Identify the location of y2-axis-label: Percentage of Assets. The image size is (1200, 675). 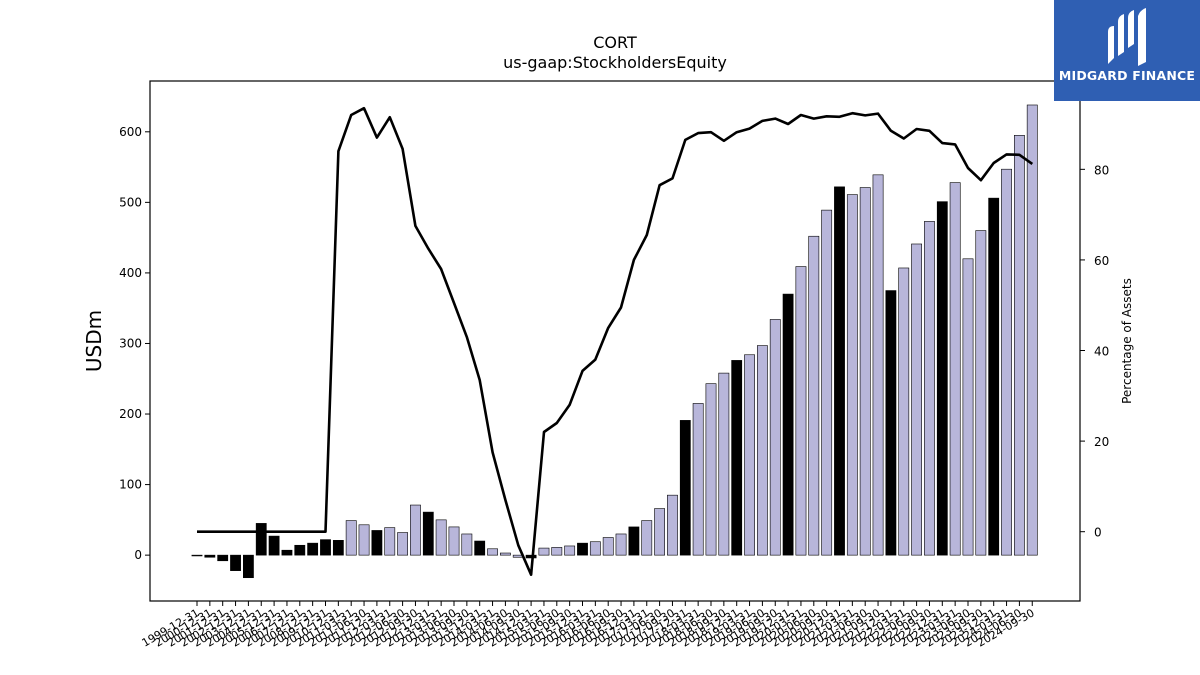
(1127, 341).